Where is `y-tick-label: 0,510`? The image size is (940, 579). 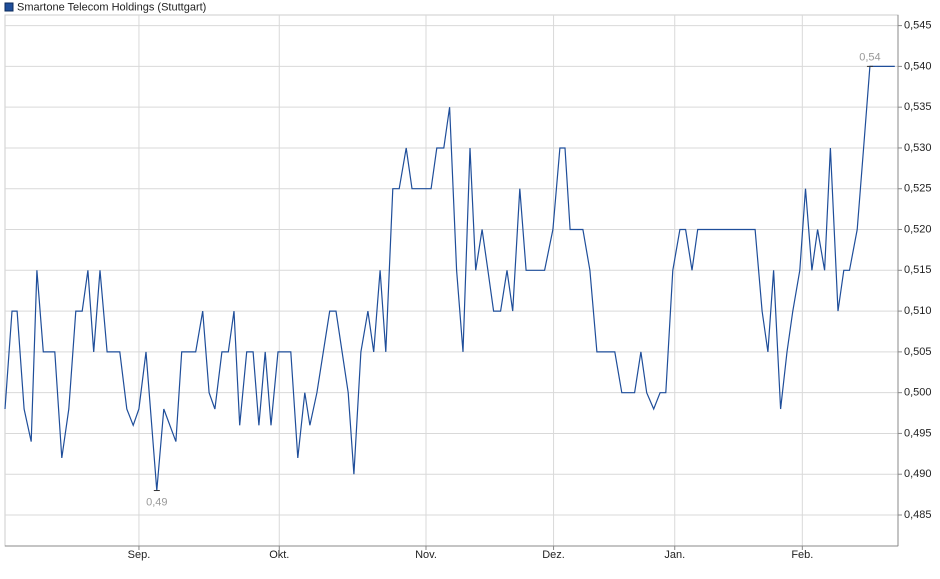
y-tick-label: 0,510 is located at coordinates (918, 311).